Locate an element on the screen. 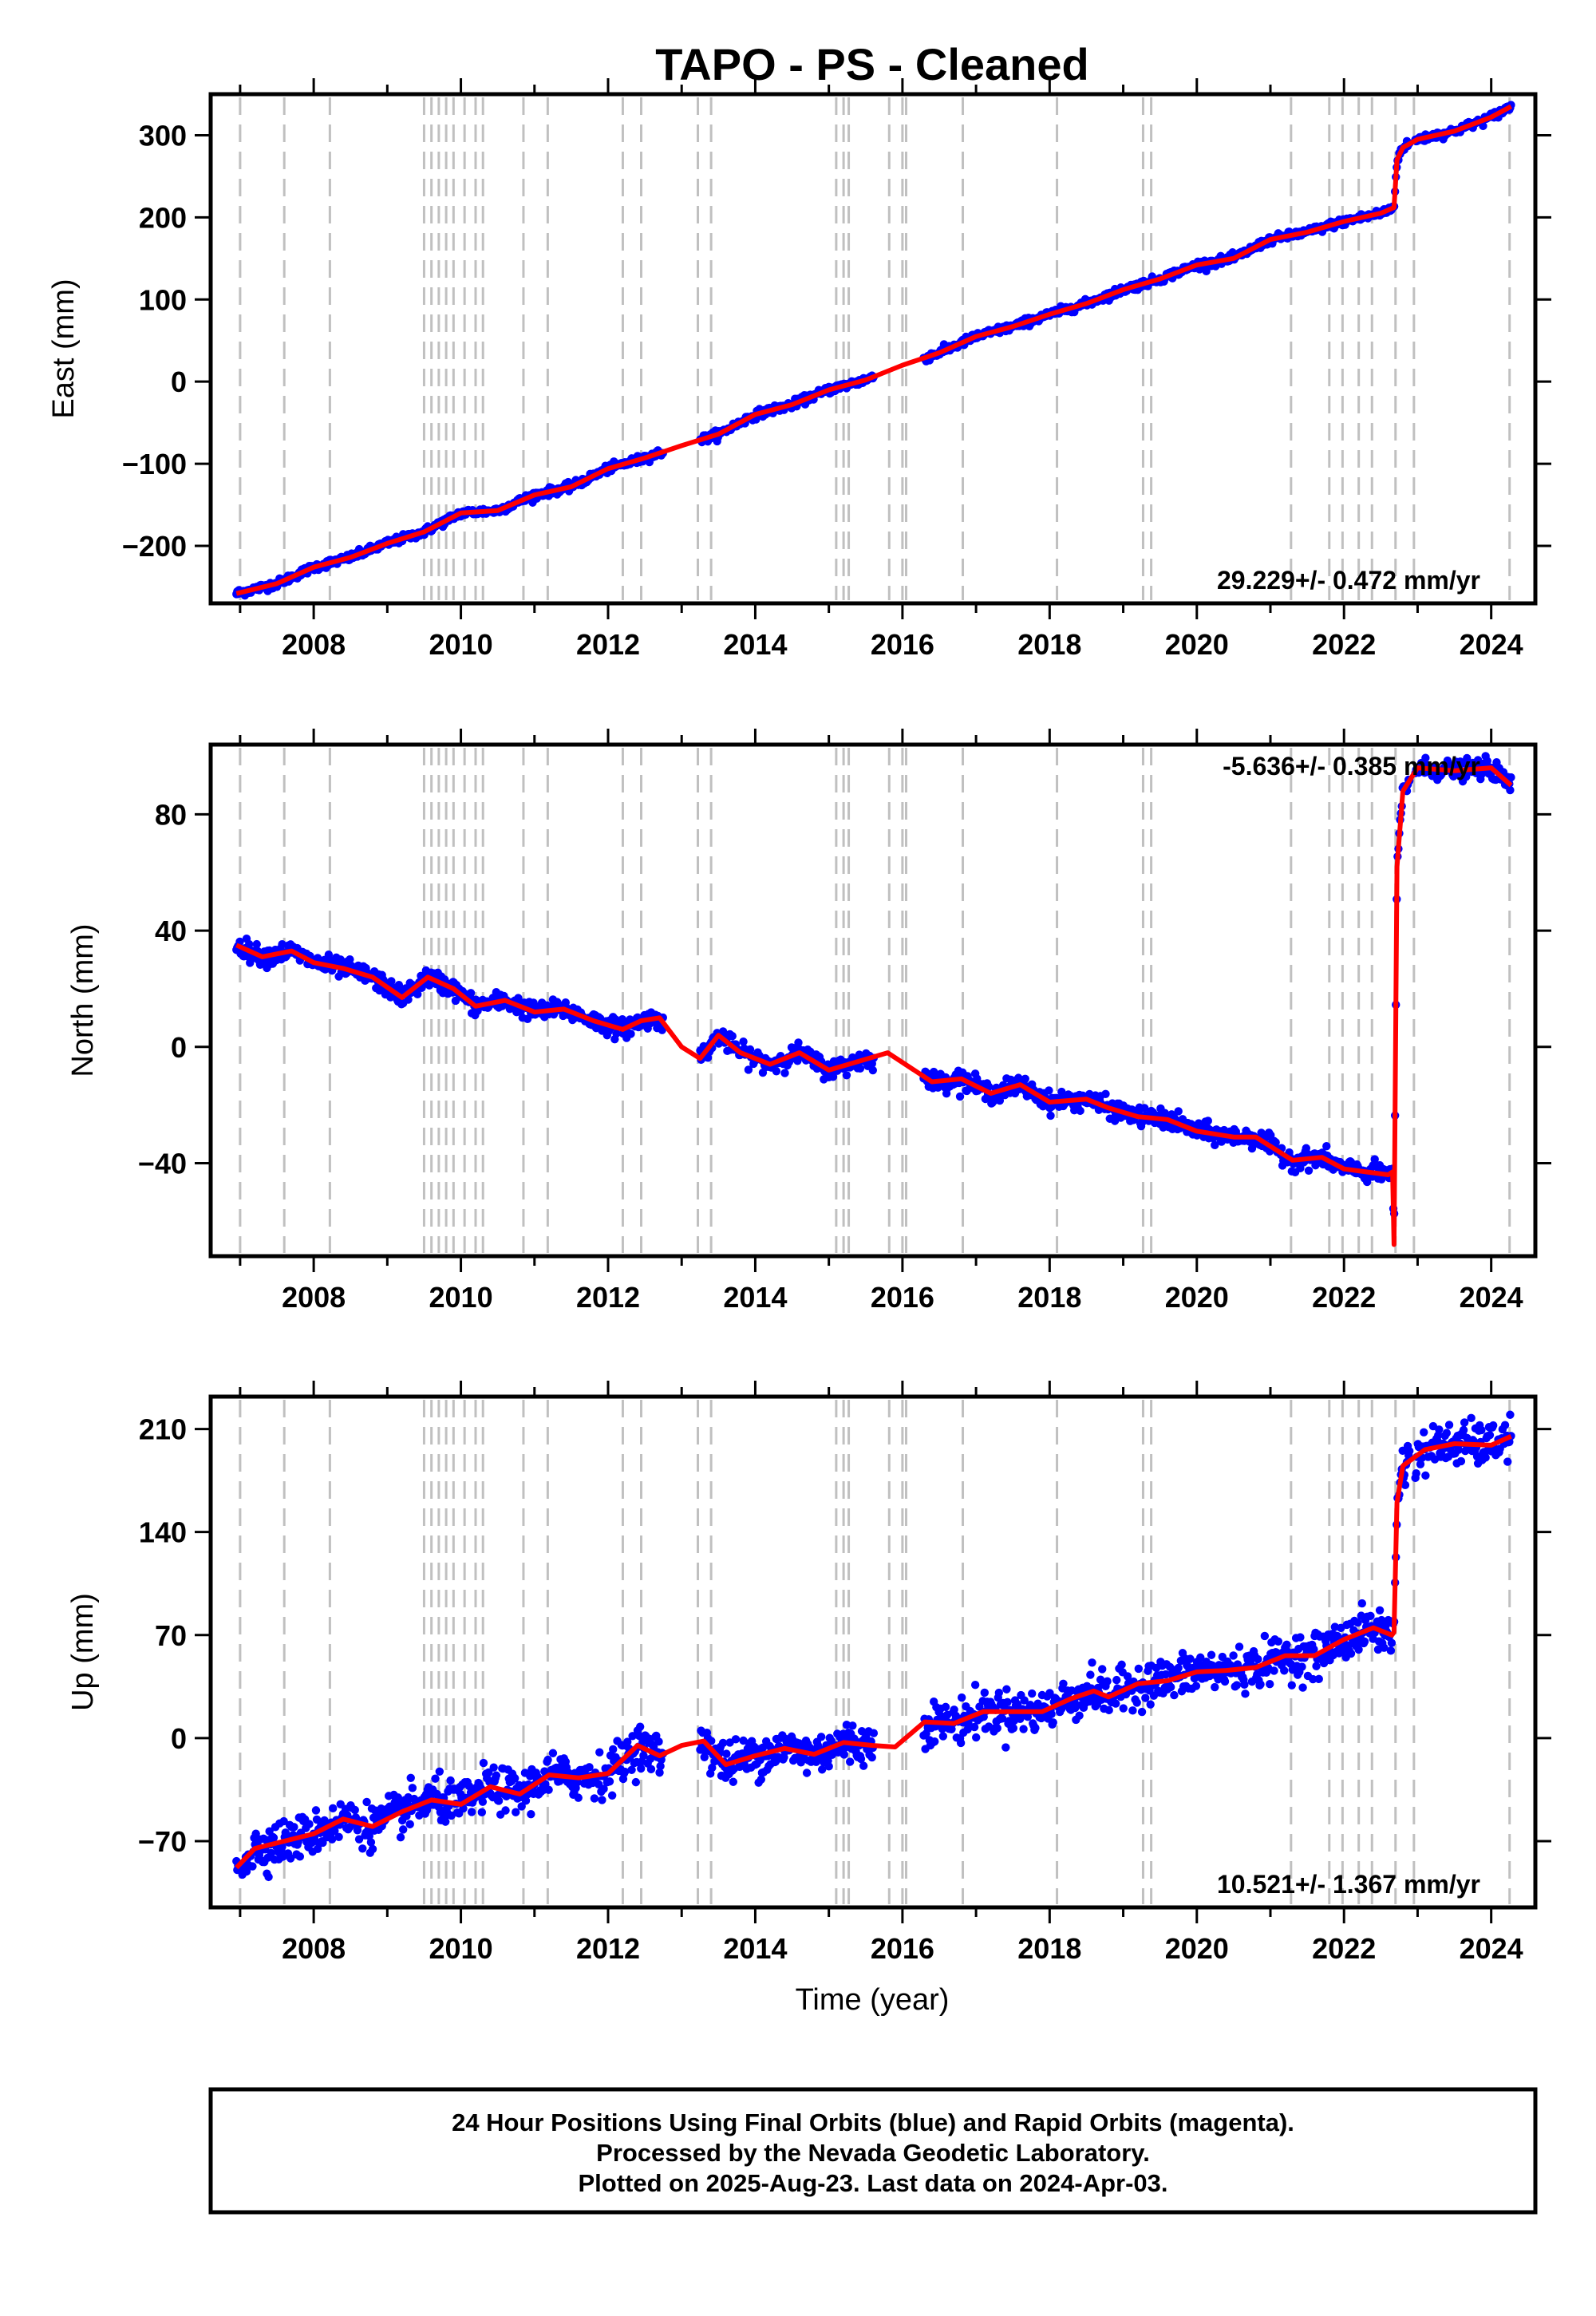 This screenshot has height=2316, width=1596. east-y-tick-label: 100 is located at coordinates (163, 299).